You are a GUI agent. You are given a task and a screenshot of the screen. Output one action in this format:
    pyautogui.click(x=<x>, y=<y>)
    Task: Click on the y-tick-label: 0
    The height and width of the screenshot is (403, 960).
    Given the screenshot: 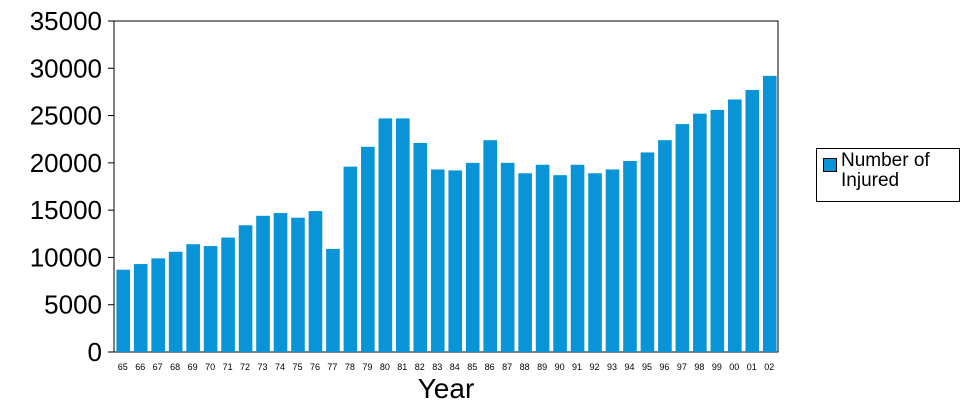 What is the action you would take?
    pyautogui.click(x=95, y=352)
    